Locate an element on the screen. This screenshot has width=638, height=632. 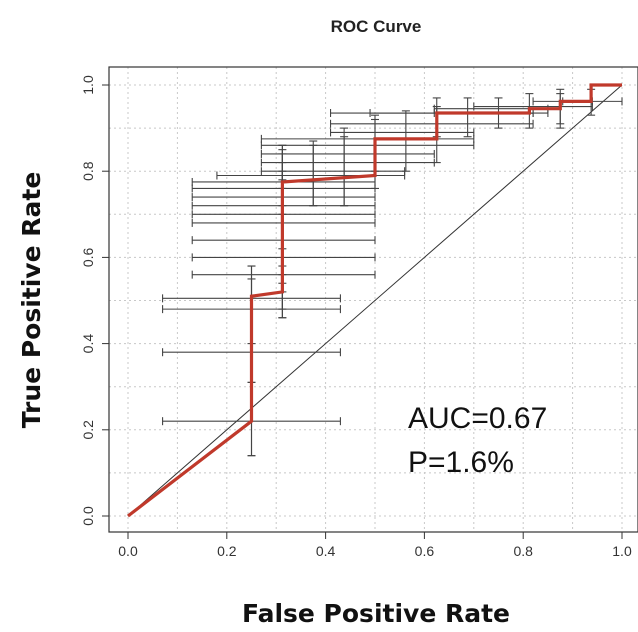
chart-title: ROC Curve is located at coordinates (376, 26).